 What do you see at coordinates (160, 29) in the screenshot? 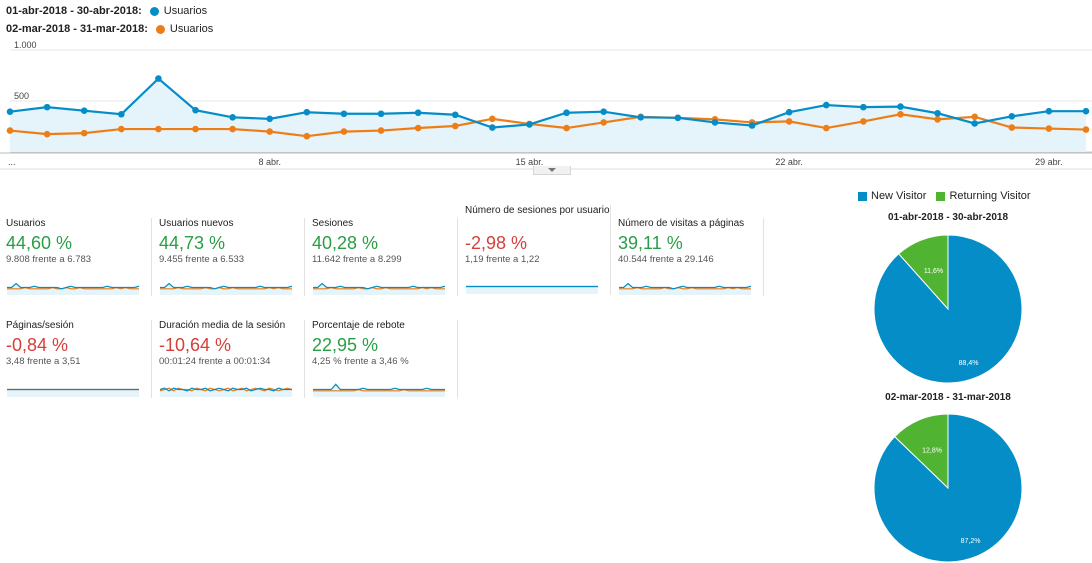
I see `legend-previous-dot-icon` at bounding box center [160, 29].